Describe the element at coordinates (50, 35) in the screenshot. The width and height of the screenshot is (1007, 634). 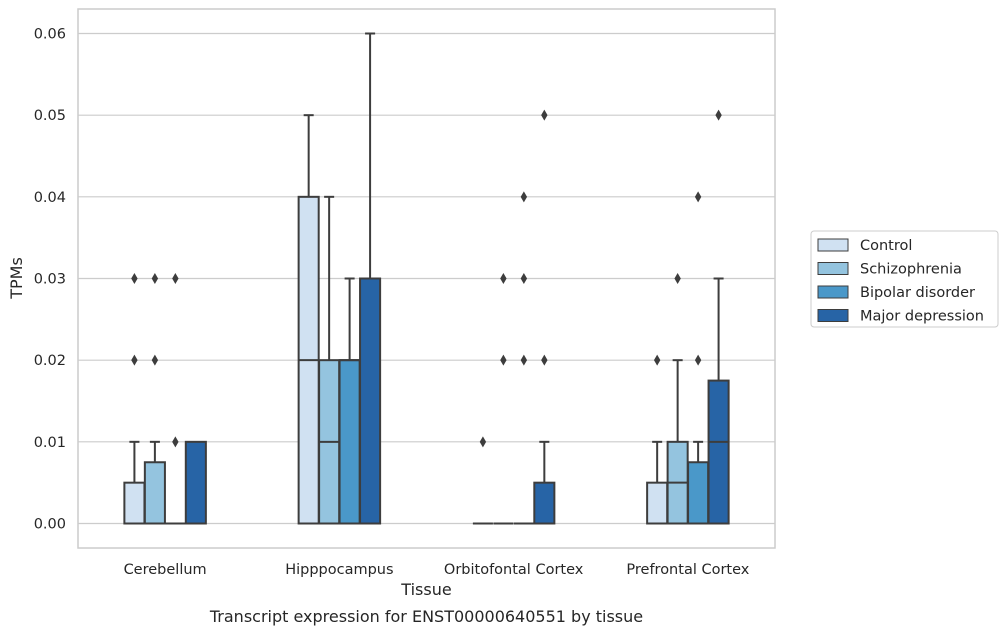
I see `y-tick-label: 0.06` at that location.